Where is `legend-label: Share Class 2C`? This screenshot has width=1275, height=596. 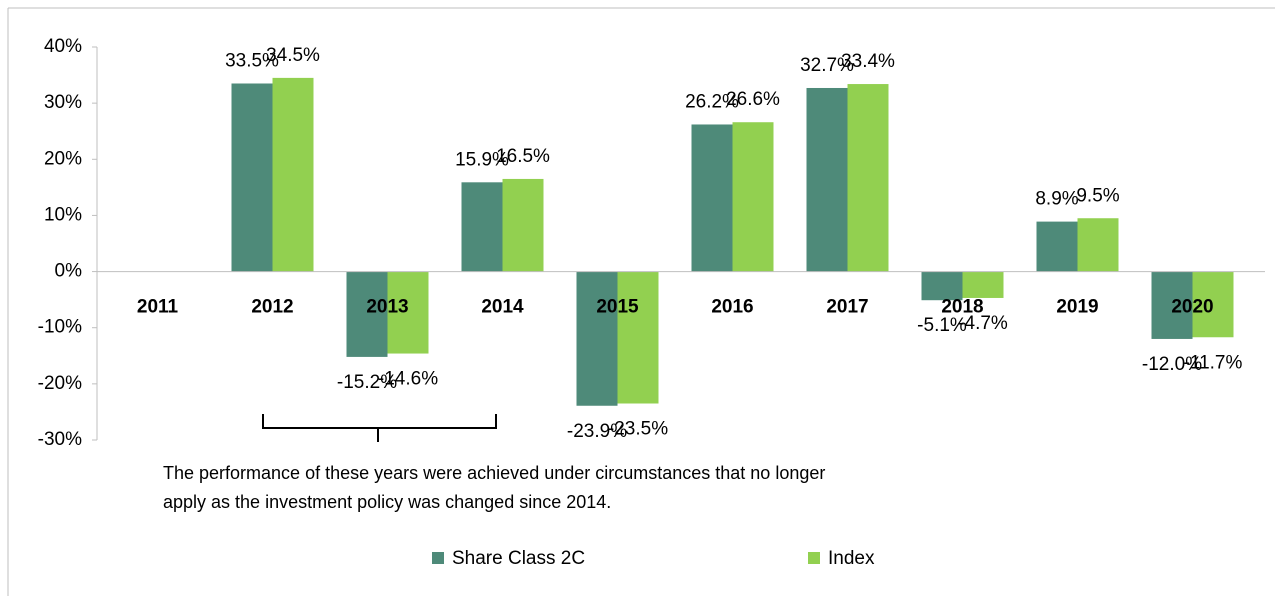
legend-label: Share Class 2C is located at coordinates (518, 558).